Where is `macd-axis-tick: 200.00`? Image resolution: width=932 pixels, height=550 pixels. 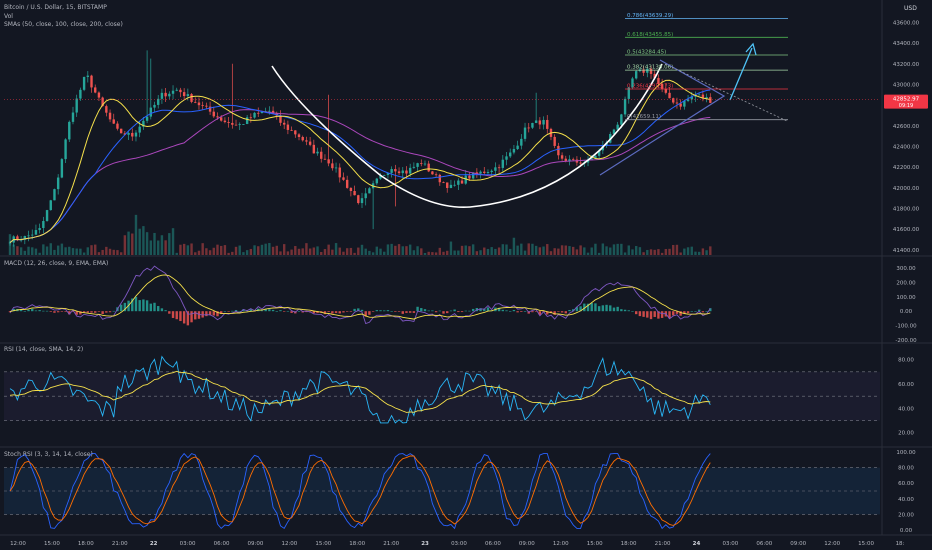 macd-axis-tick: 200.00 is located at coordinates (906, 283).